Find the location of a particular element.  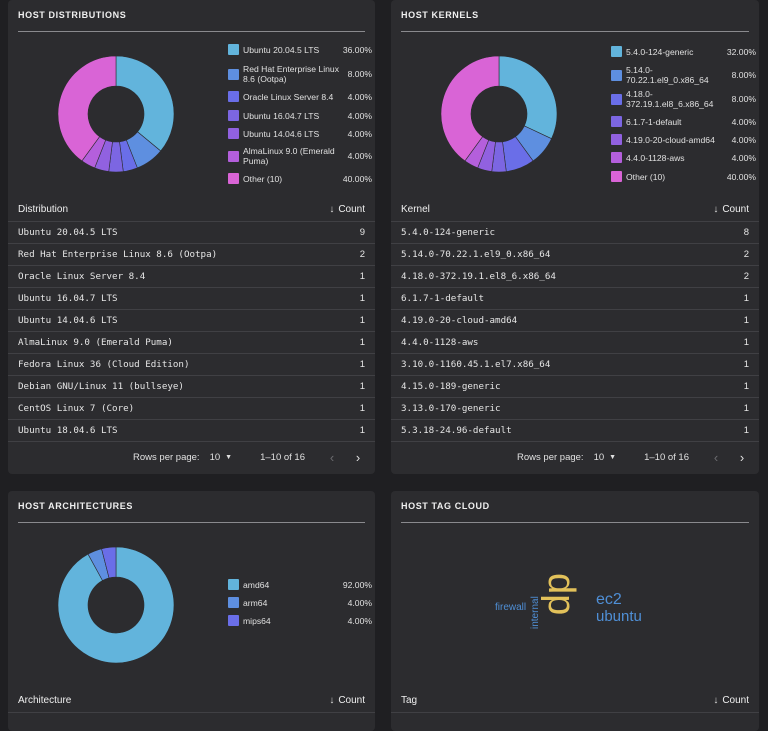

legend-item: 5.14.0-70.22.1.el9_0.x86_64 8.00% is located at coordinates (683, 75).